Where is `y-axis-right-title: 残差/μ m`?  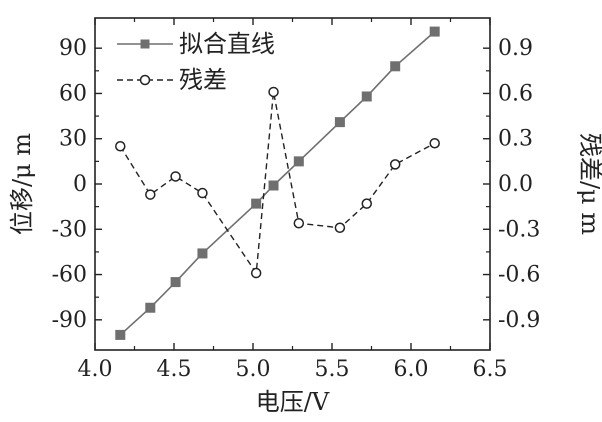
y-axis-right-title: 残差/μ m is located at coordinates (589, 184).